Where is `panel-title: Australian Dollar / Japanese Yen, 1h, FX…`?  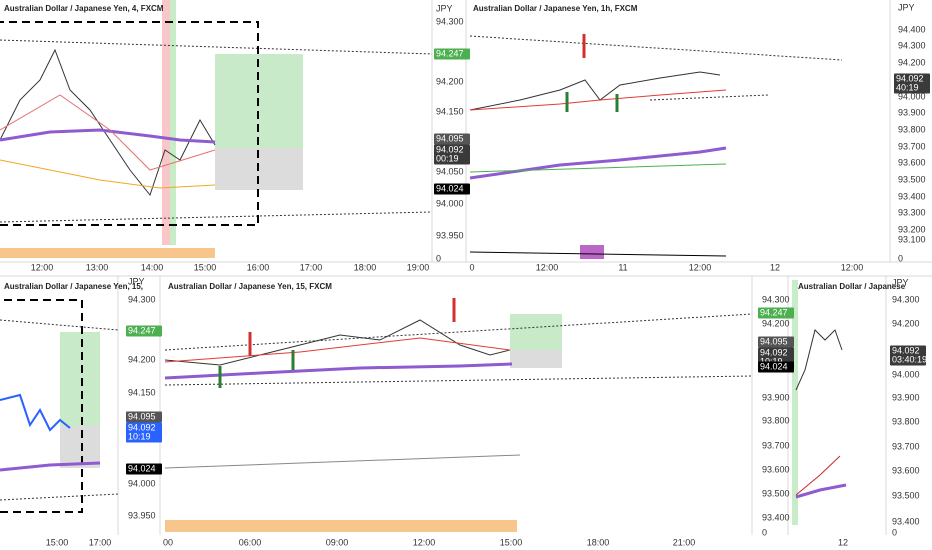
panel-title: Australian Dollar / Japanese Yen, 1h, FX… is located at coordinates (555, 8).